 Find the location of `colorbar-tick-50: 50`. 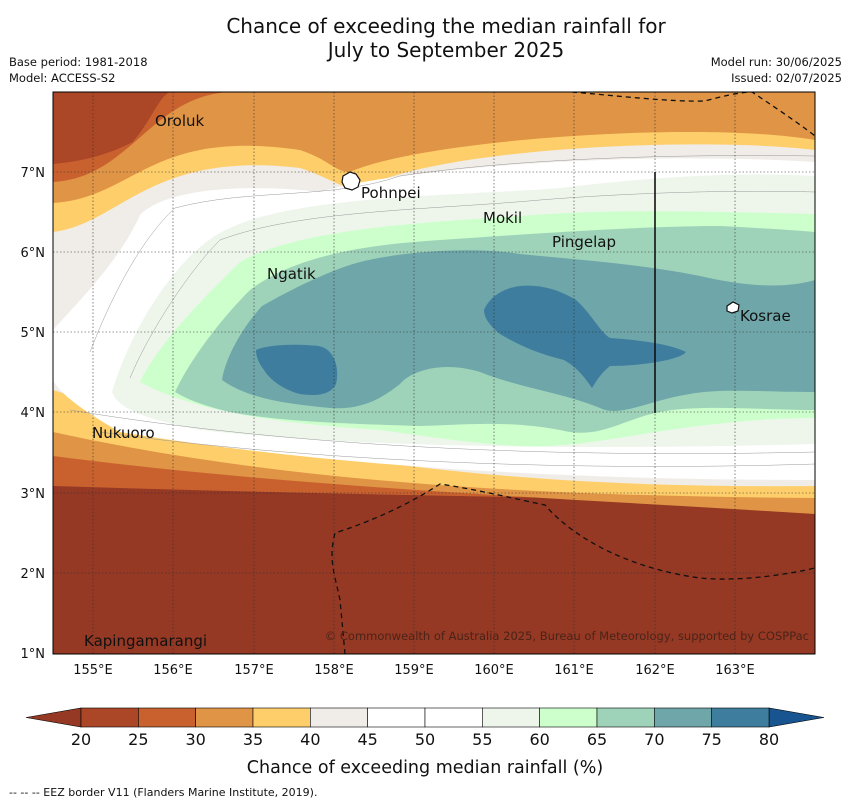

colorbar-tick-50: 50 is located at coordinates (425, 739).